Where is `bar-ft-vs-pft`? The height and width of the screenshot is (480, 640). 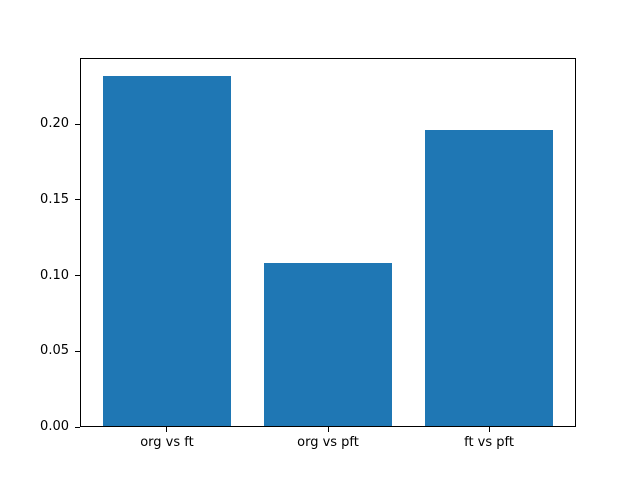
bar-ft-vs-pft is located at coordinates (489, 278).